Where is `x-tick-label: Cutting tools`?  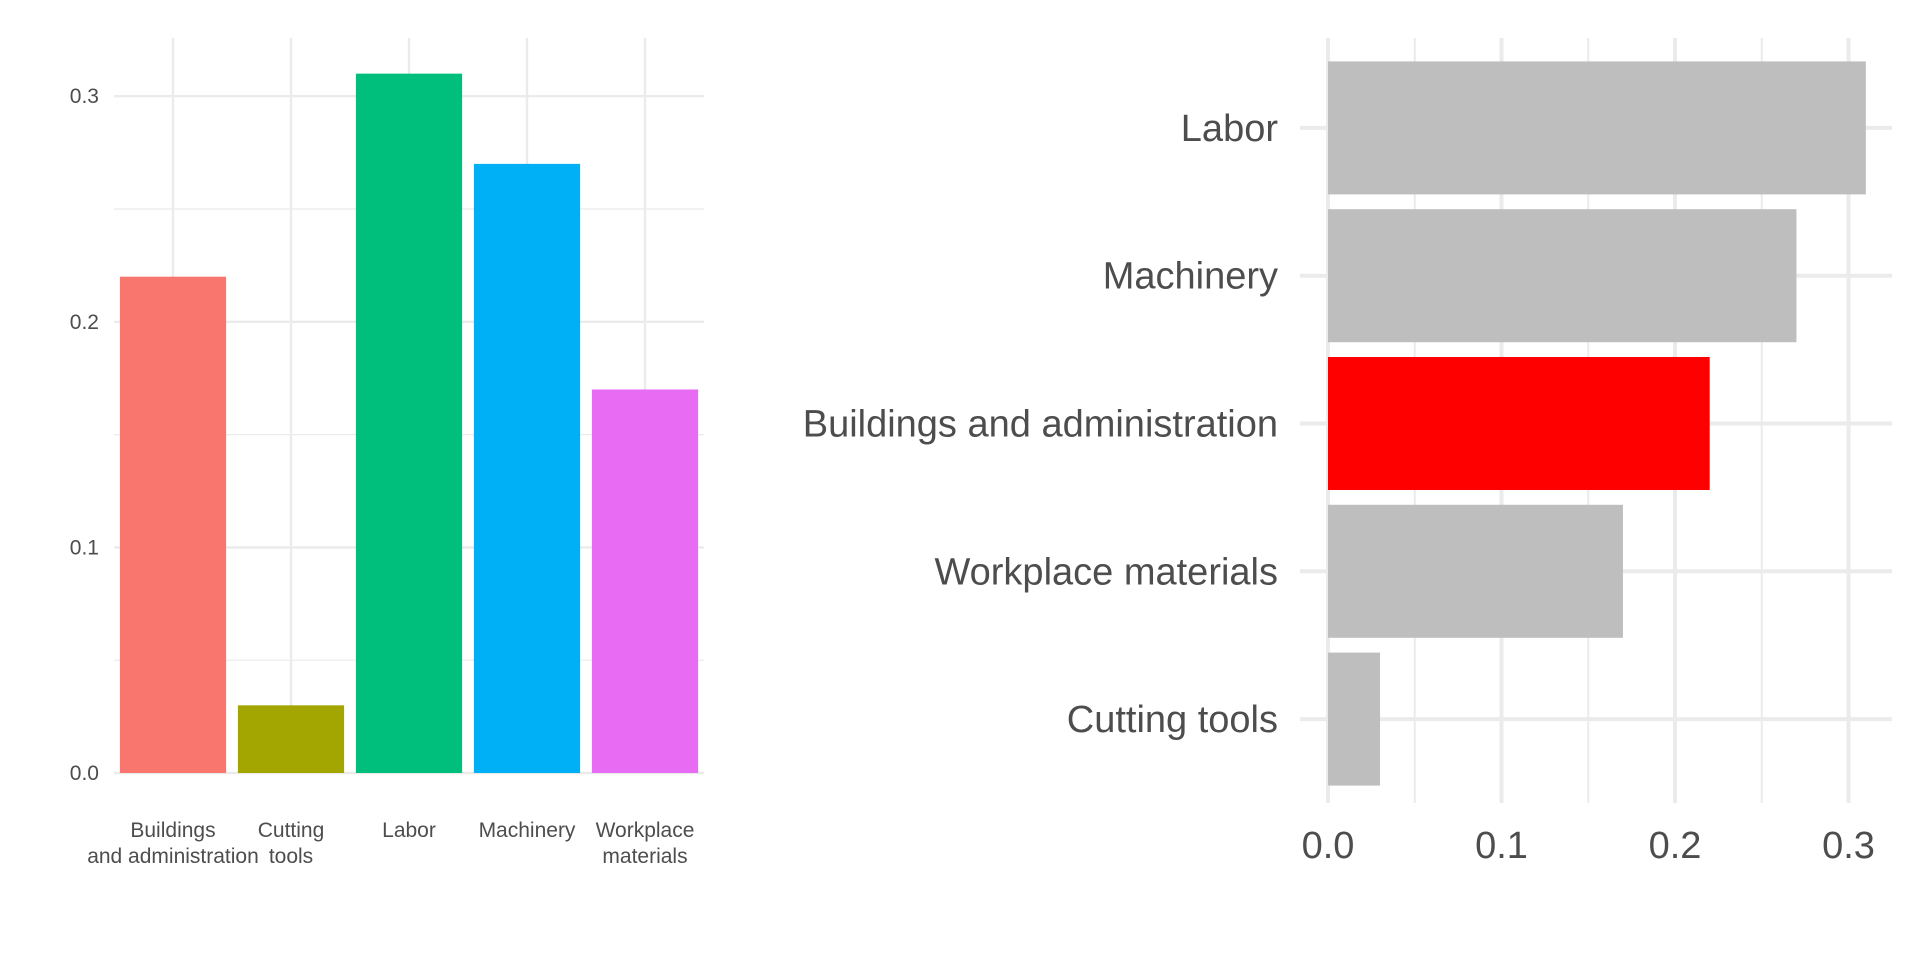
x-tick-label: Cutting tools is located at coordinates (291, 843).